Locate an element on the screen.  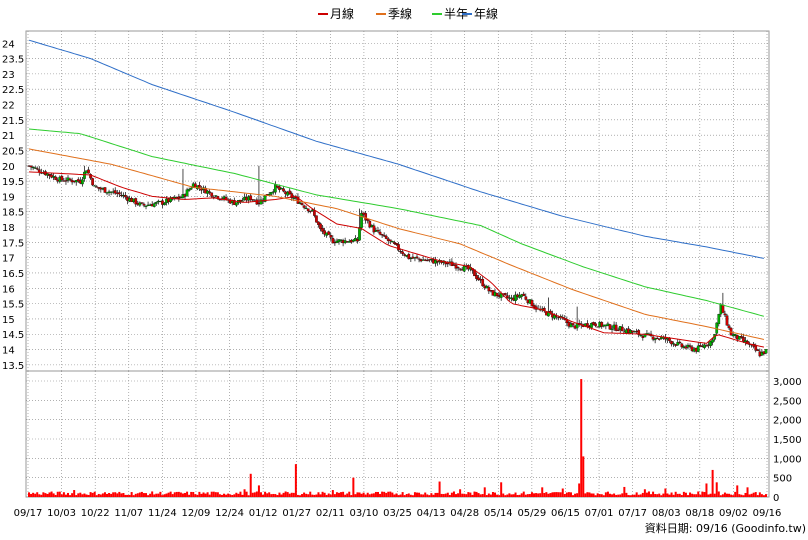
volume-axis-labels: 3,000 2,500 2,000 1,500 1,000 500 0 is located at coordinates (787, 440).